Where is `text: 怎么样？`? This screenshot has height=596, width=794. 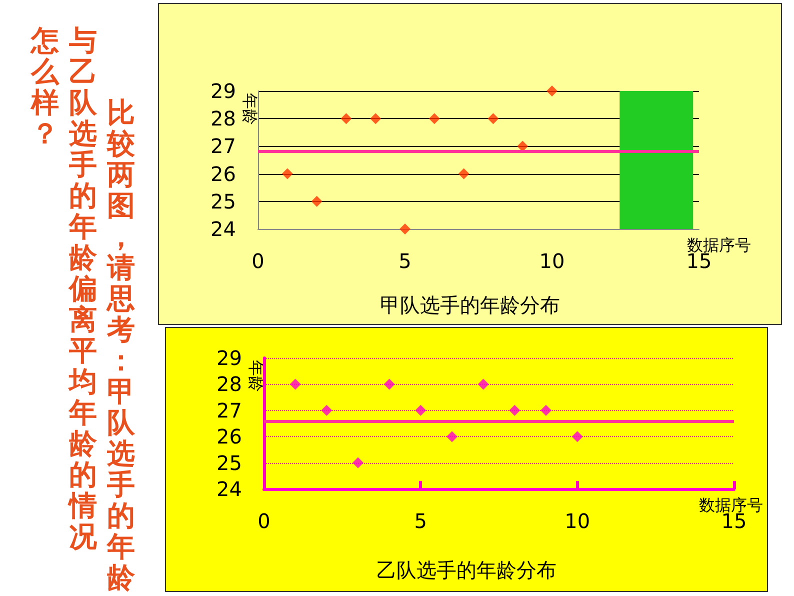
text: 怎么样？ is located at coordinates (45, 87).